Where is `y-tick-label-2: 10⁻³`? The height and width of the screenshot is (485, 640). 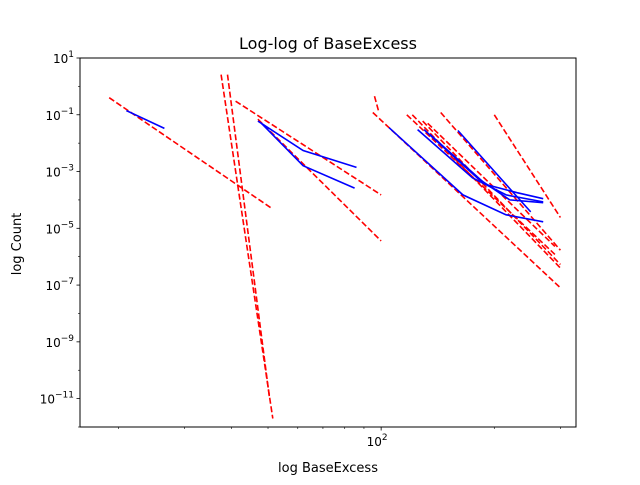
y-tick-label-2: 10⁻³ is located at coordinates (59, 172).